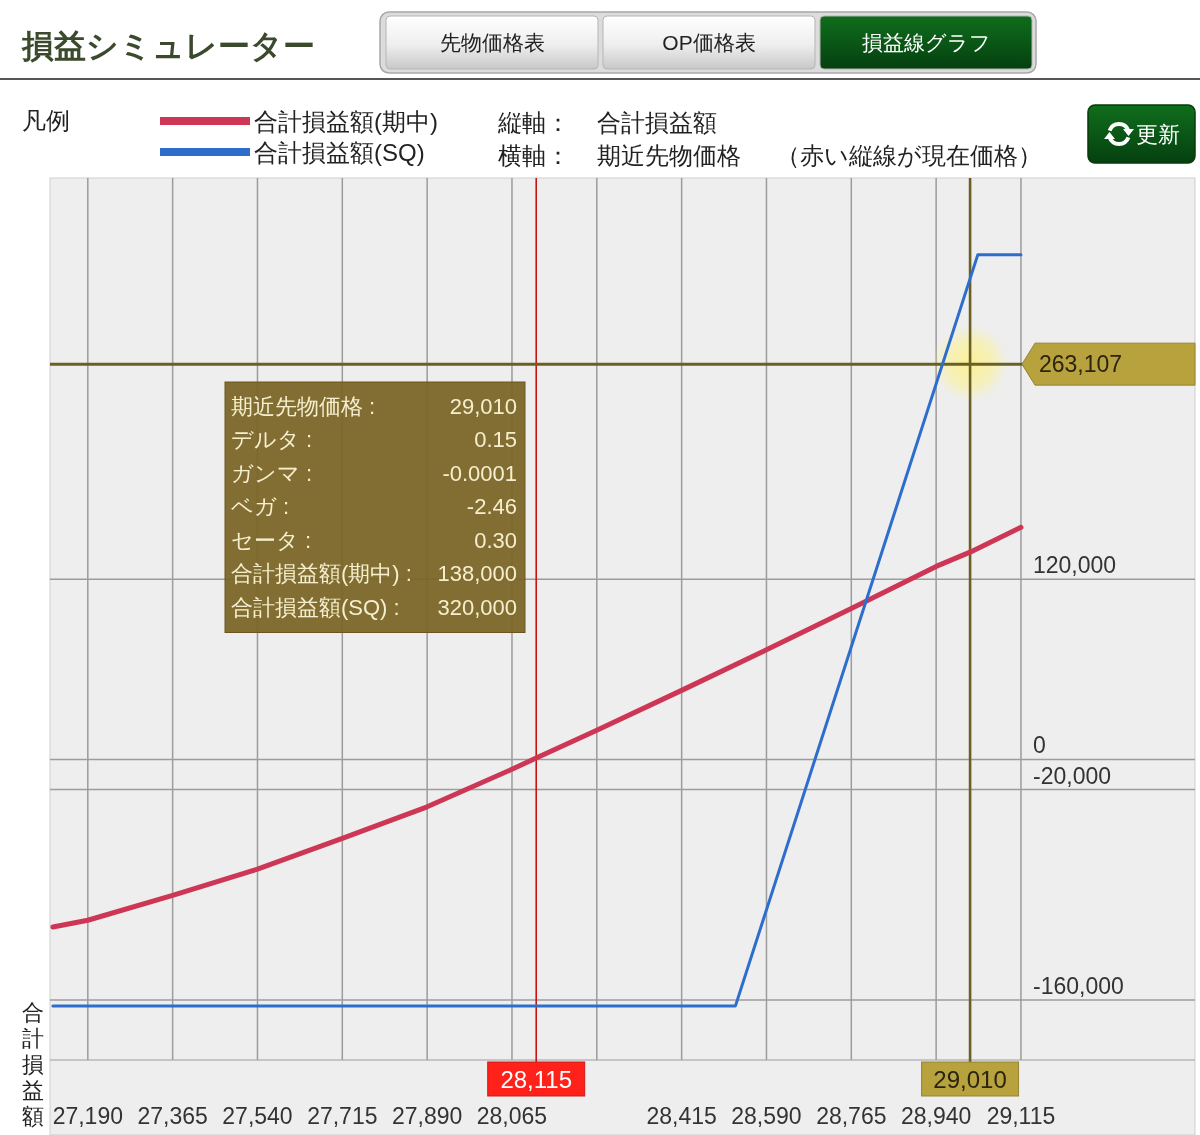  Describe the element at coordinates (33, 1064) in the screenshot. I see `y-axis-title: 合計損益額` at that location.